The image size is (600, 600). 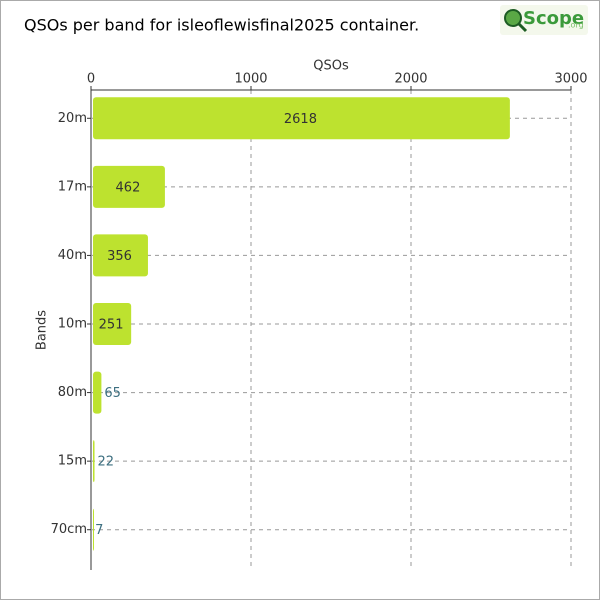 I want to click on logo-suffix: .org, so click(x=576, y=25).